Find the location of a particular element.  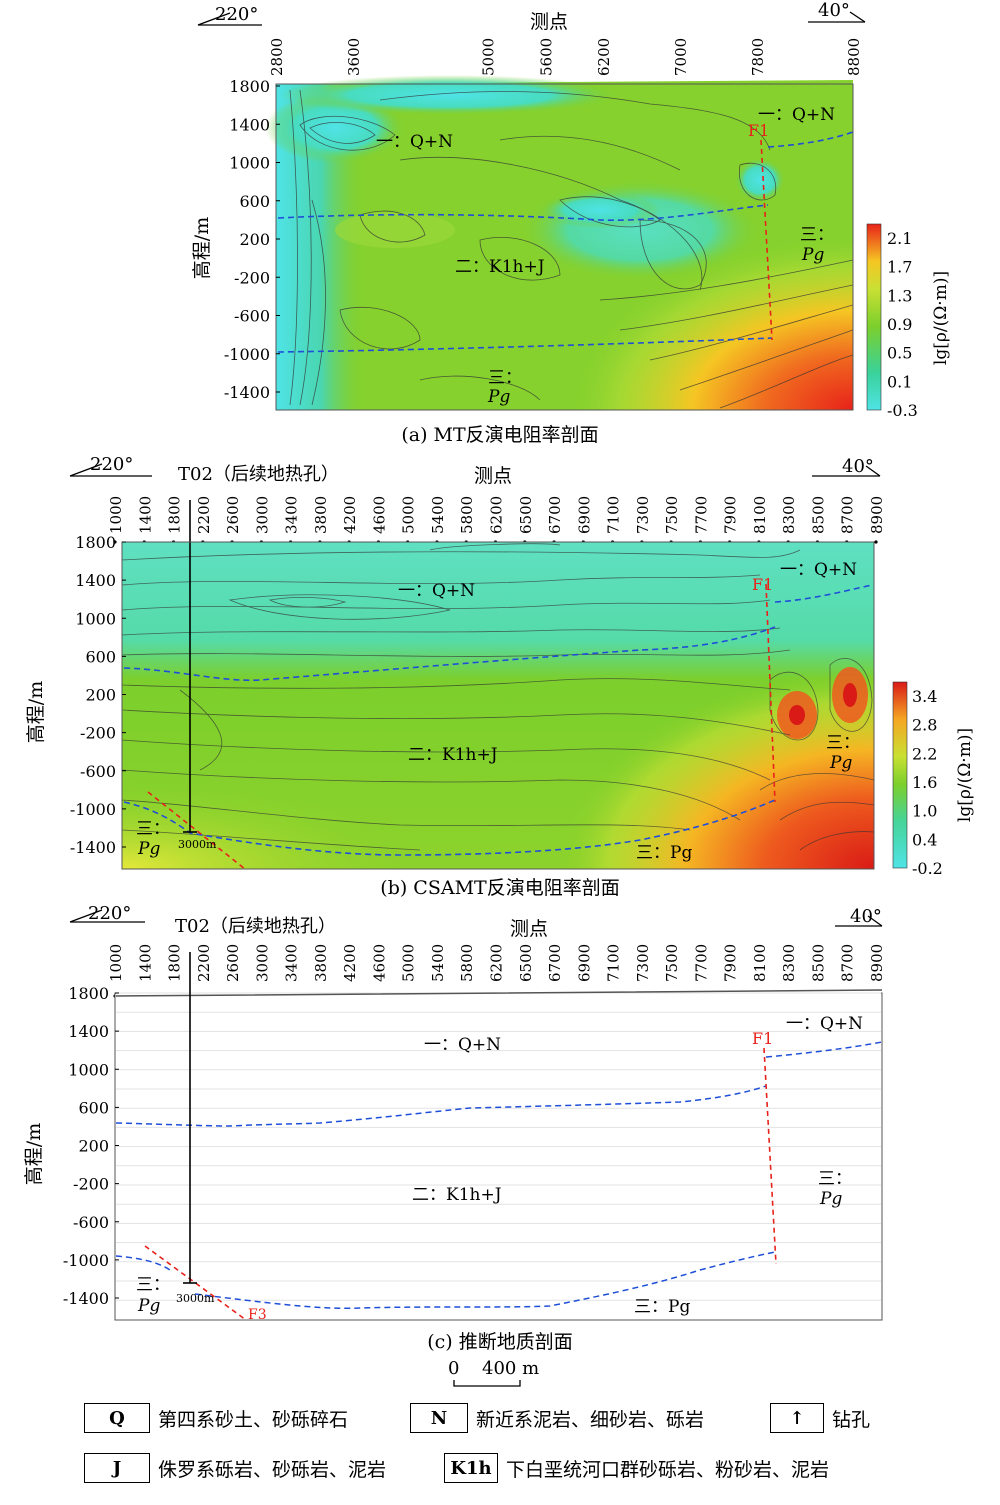

station-label: 6500 is located at coordinates (526, 963).